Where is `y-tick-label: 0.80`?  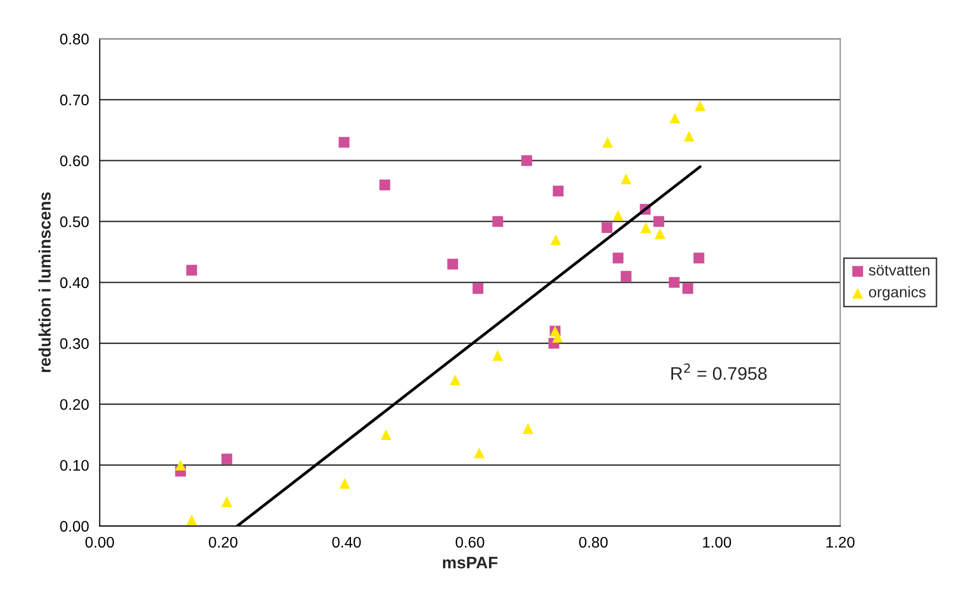 y-tick-label: 0.80 is located at coordinates (74, 39).